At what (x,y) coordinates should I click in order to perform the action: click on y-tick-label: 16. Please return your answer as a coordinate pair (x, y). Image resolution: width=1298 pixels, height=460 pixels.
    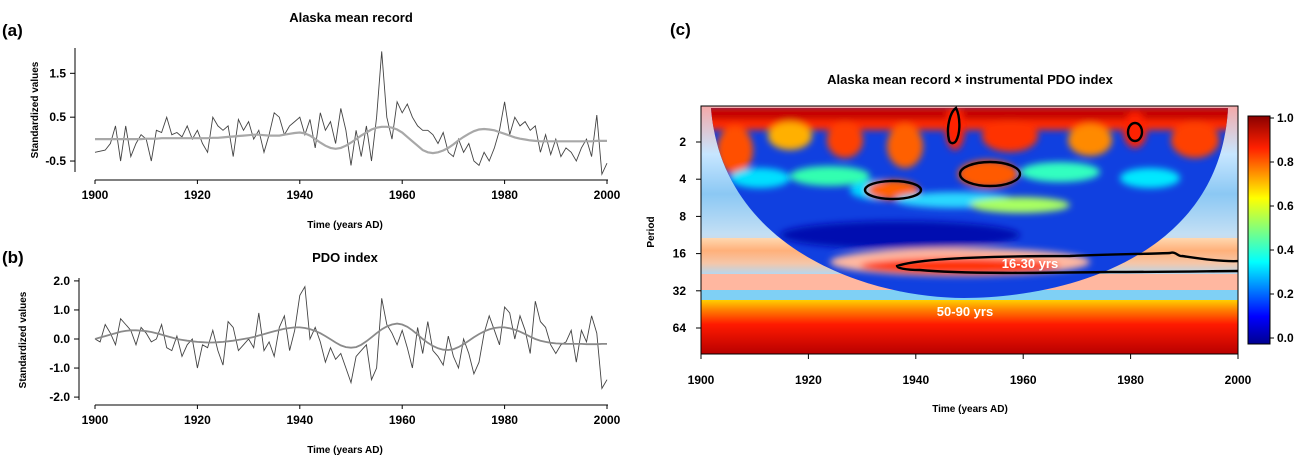
    Looking at the image, I should click on (680, 254).